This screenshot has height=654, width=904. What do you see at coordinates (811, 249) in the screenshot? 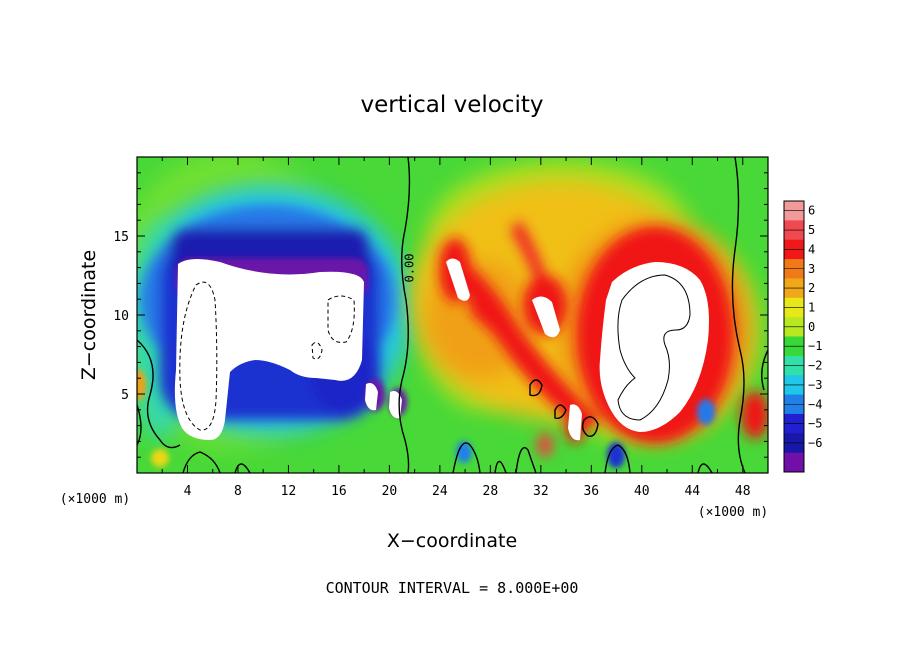
I see `colorbar-label: 4` at bounding box center [811, 249].